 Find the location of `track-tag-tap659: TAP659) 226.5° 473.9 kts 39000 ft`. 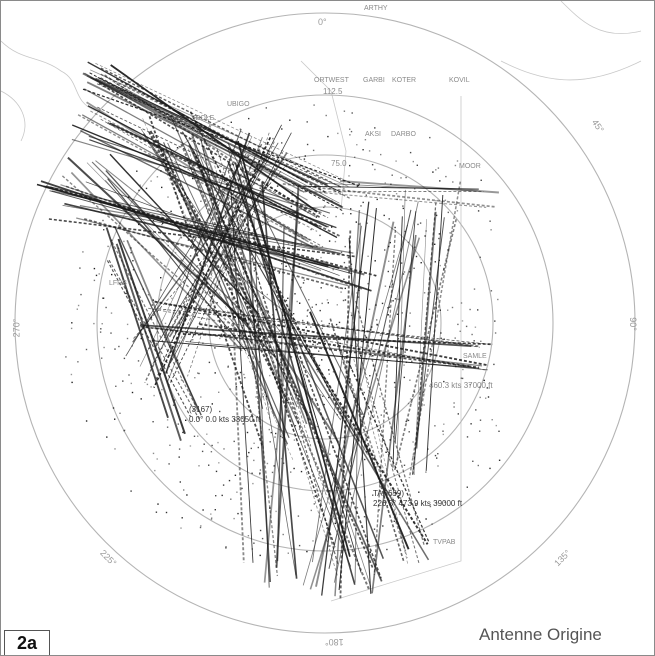

track-tag-tap659: TAP659) 226.5° 473.9 kts 39000 ft is located at coordinates (417, 499).